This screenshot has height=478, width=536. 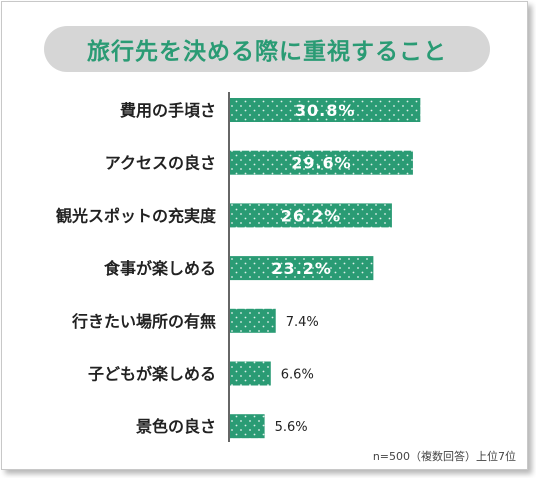 What do you see at coordinates (168, 110) in the screenshot?
I see `category-label: 費用の手頃さ` at bounding box center [168, 110].